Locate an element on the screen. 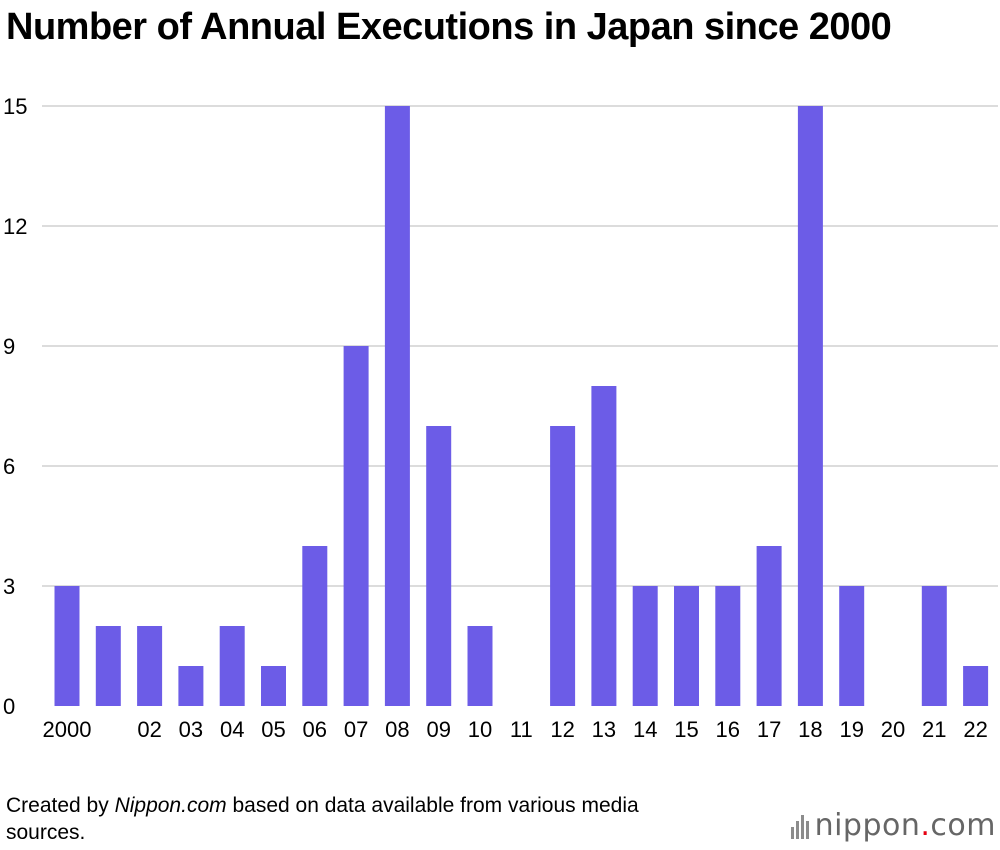  x-tick-label: 16 is located at coordinates (728, 729).